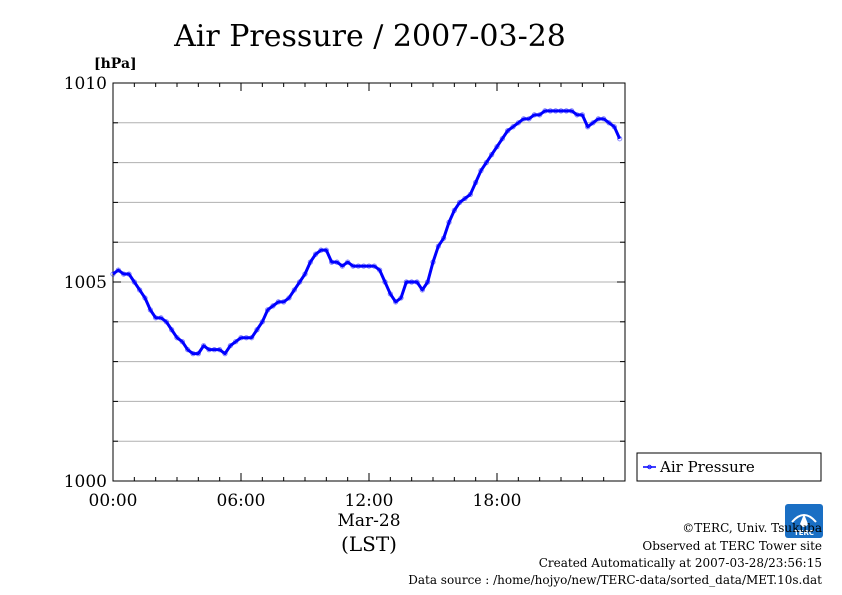  I want to click on logo-text: TERC, so click(804, 533).